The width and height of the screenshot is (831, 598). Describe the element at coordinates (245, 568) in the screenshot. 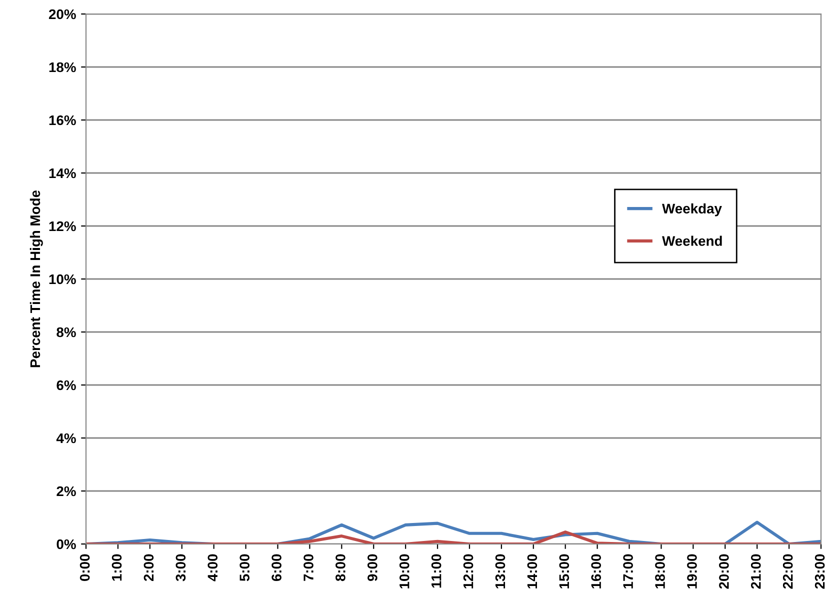

I see `x-tick-label: 5:00` at that location.